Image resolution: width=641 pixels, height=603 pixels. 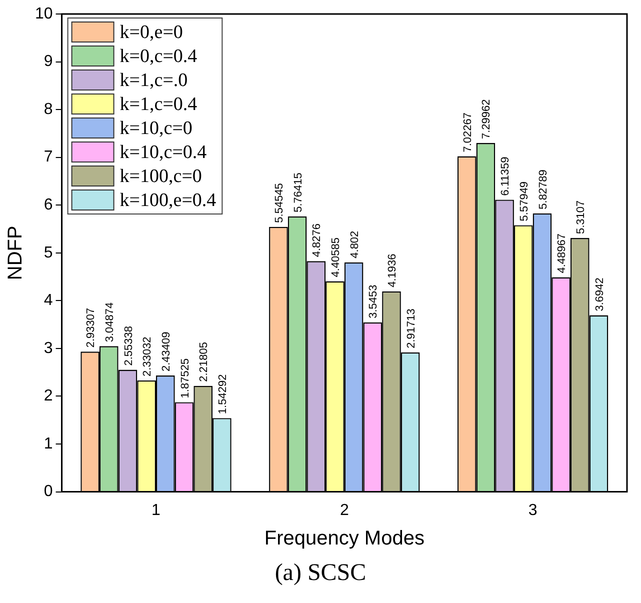 I want to click on y-axis-title: NDFP, so click(x=15, y=253).